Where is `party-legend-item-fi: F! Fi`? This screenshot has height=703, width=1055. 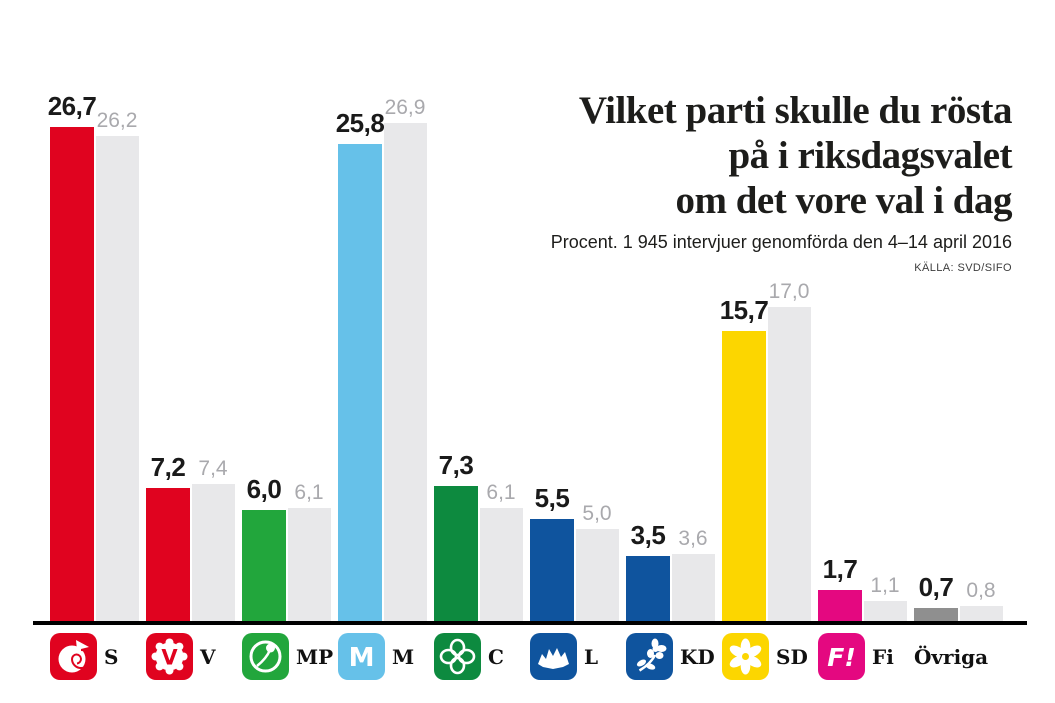
party-legend-item-fi: F! Fi is located at coordinates (862, 656).